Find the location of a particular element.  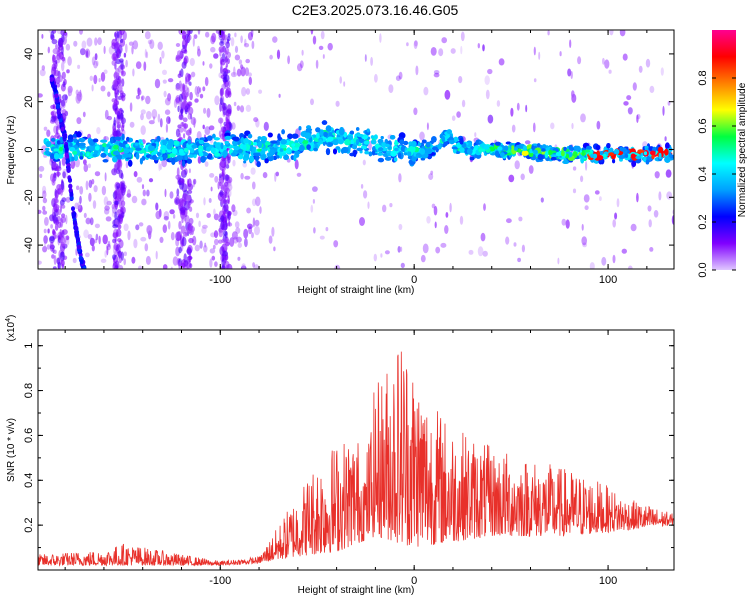

colorbar-strip is located at coordinates (724, 150).